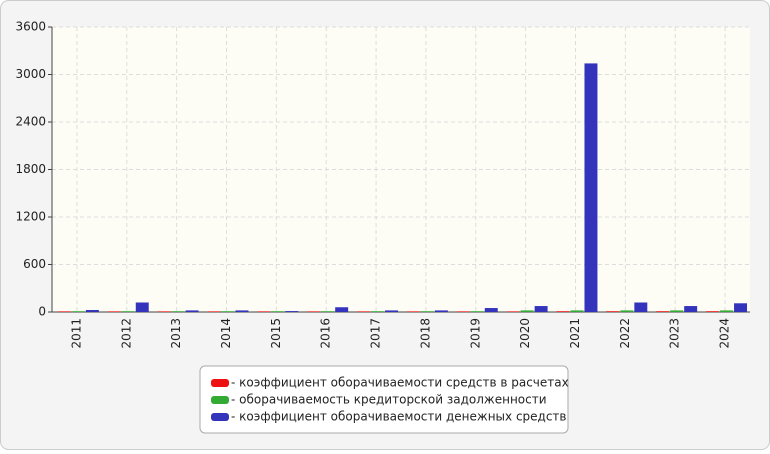  What do you see at coordinates (425, 333) in the screenshot?
I see `x-tick-label: 2018` at bounding box center [425, 333].